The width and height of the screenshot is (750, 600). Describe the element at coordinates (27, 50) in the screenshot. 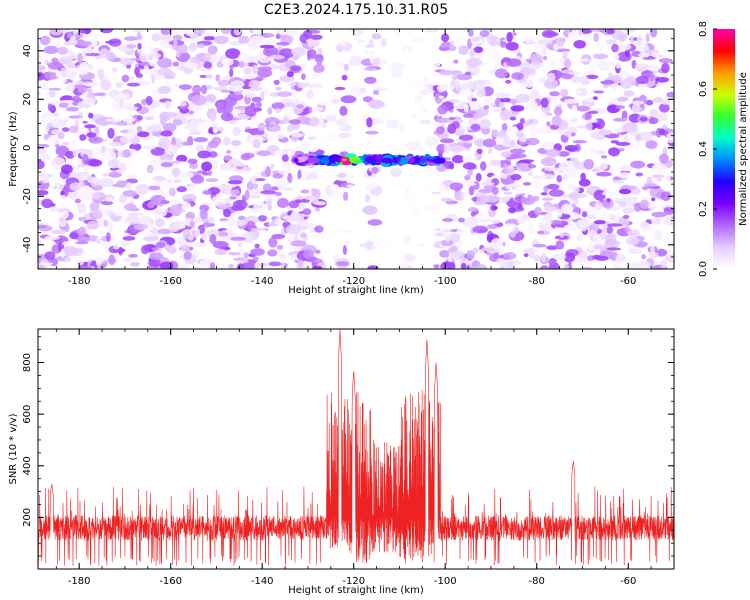

I see `y-tick-label: 40` at that location.